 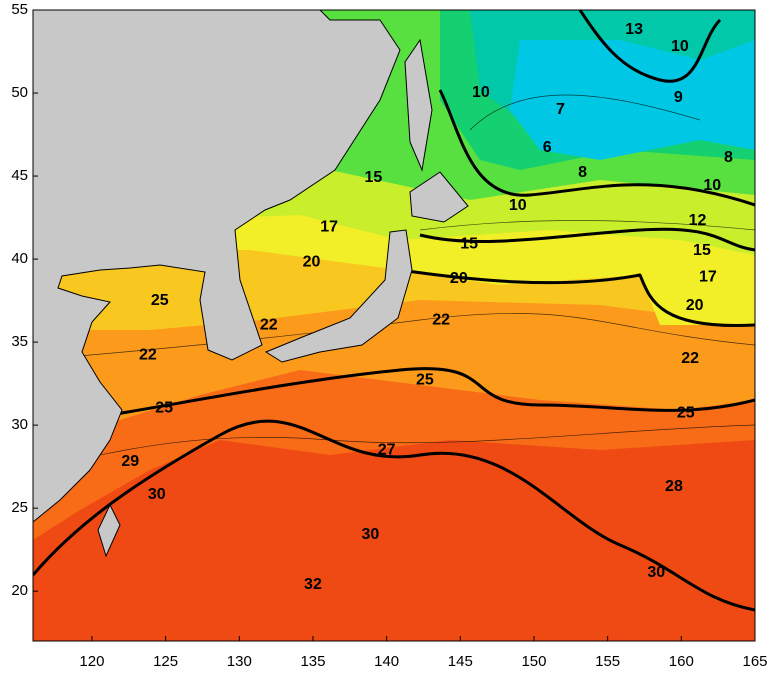 I want to click on x-tick-label: 120, so click(x=91, y=661).